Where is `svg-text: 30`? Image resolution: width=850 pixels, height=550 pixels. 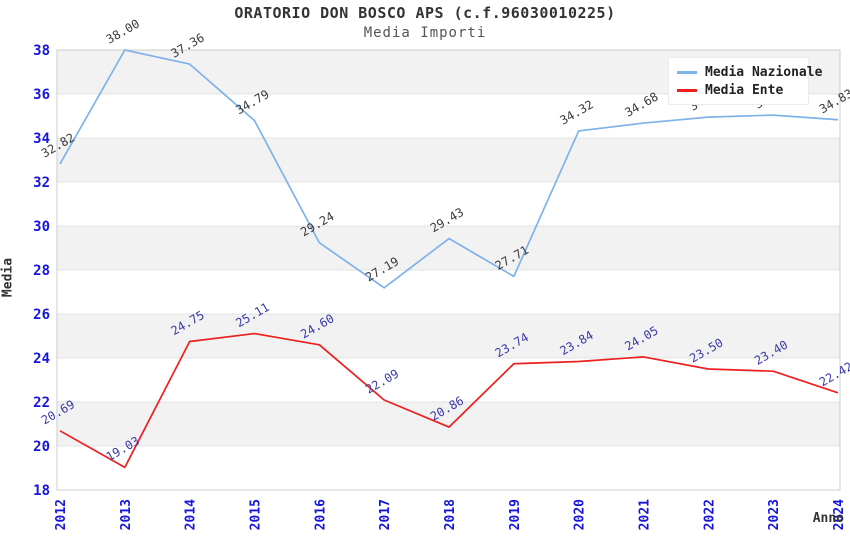
svg-text: 30 is located at coordinates (41, 227).